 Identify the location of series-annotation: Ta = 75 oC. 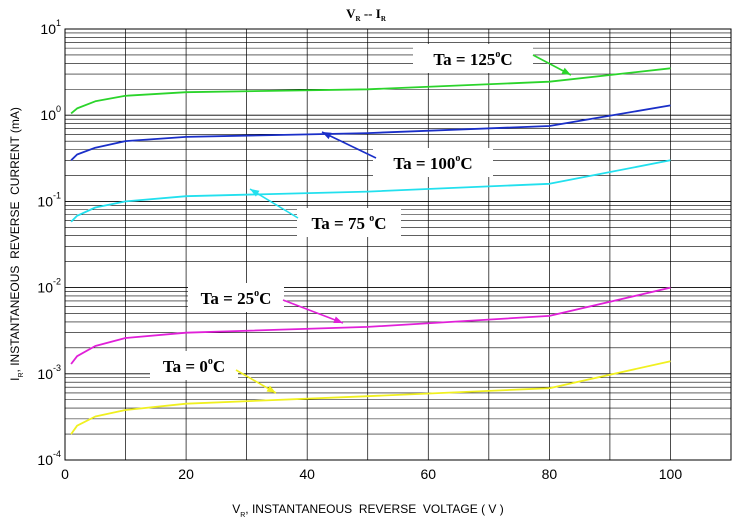
(325, 212).